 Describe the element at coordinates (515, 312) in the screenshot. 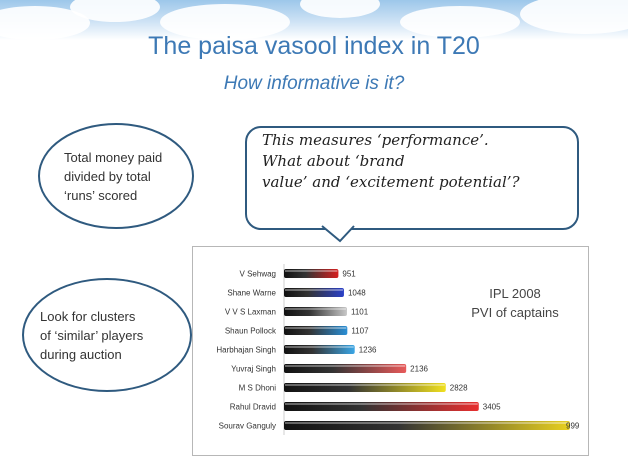

I see `chart-annotation-line2: PVI of captains` at that location.